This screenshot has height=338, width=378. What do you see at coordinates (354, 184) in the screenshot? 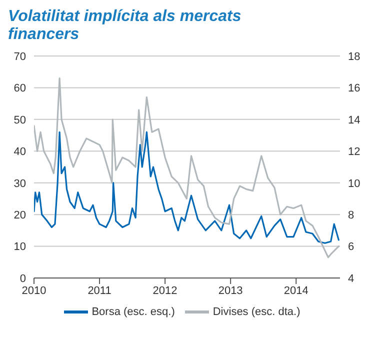
I see `y2-tick-label: 10` at bounding box center [354, 184].